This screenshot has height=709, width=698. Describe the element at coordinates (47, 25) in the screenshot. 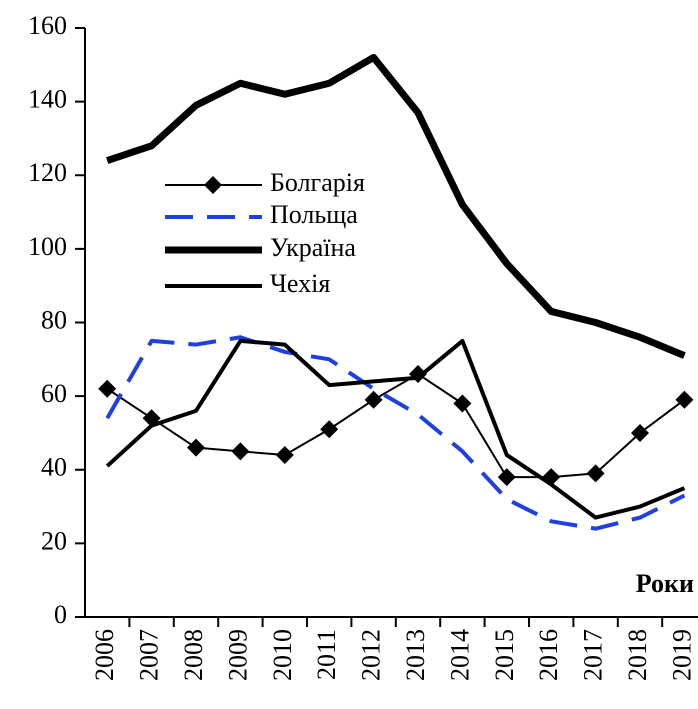

I see `y-tick-label: 160` at that location.